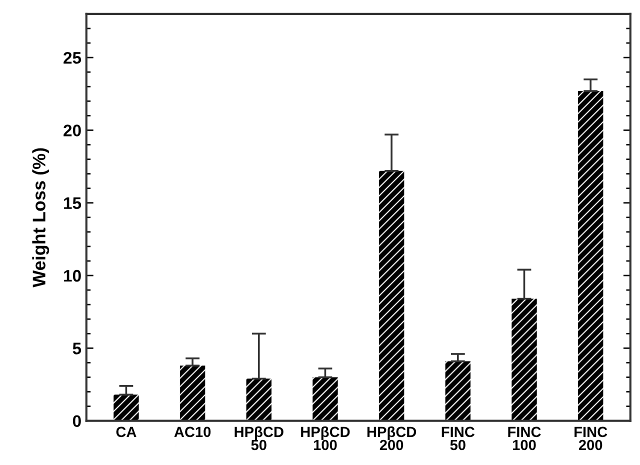 This screenshot has width=640, height=465. I want to click on y-tick-label: 10, so click(72, 276).